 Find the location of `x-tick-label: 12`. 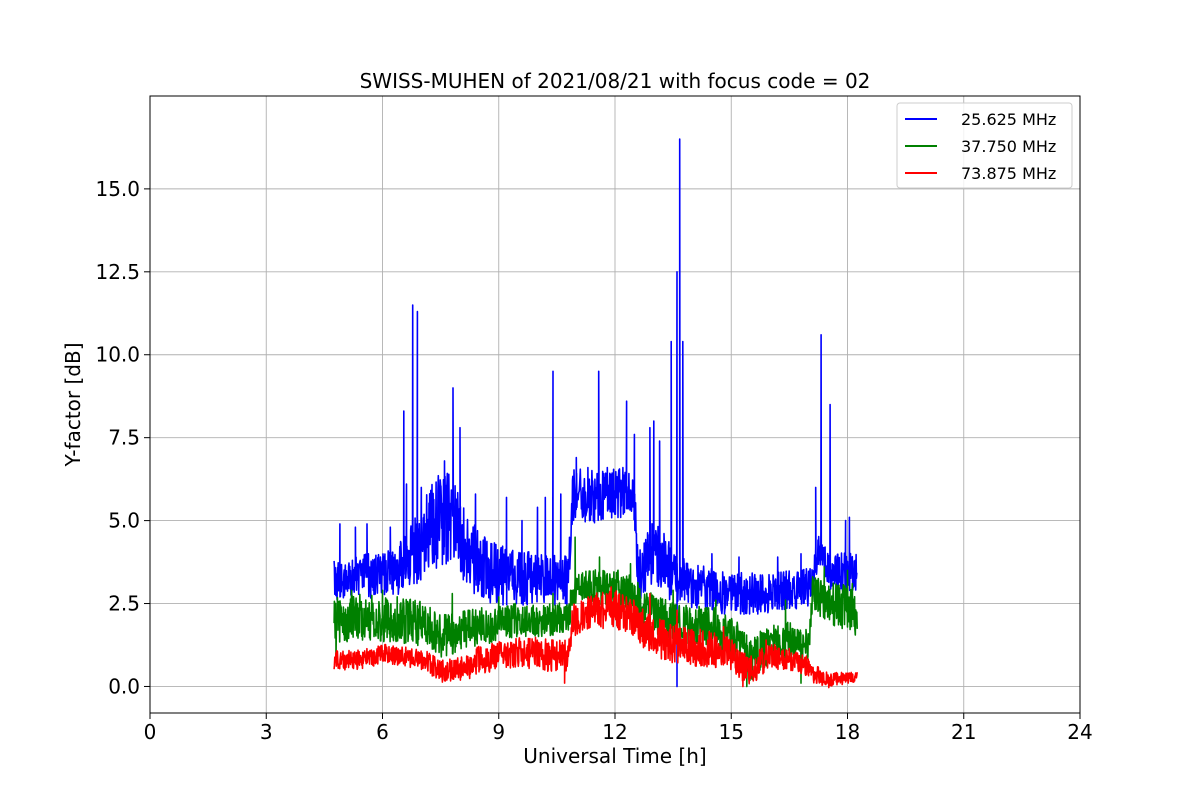

x-tick-label: 12 is located at coordinates (614, 732).